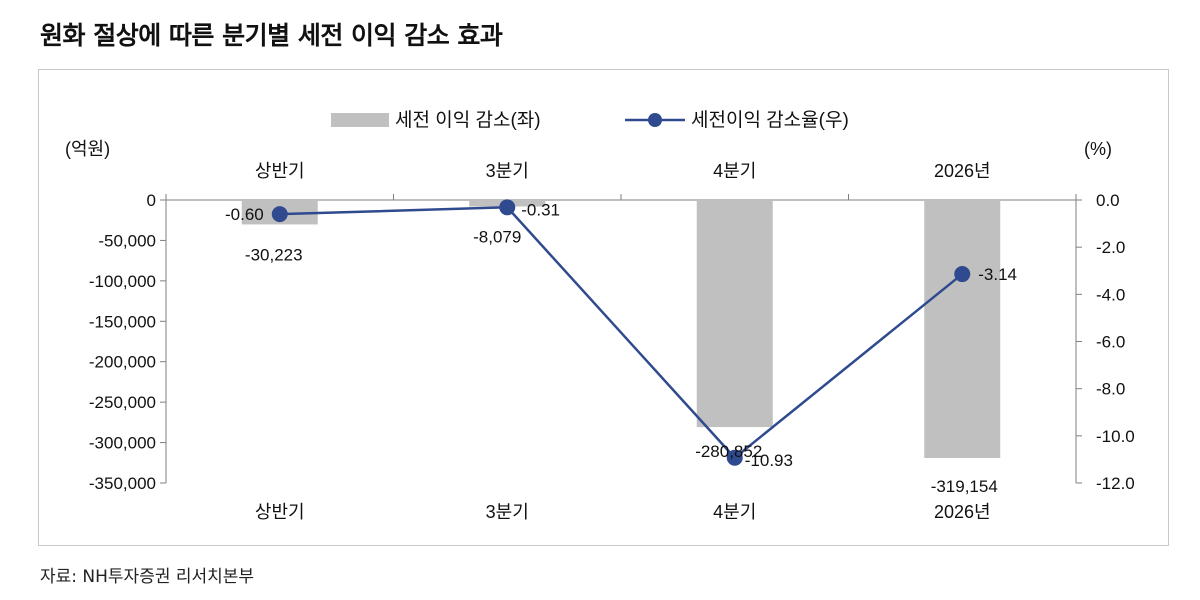  I want to click on left-tick-label: -200,000, so click(122, 362).